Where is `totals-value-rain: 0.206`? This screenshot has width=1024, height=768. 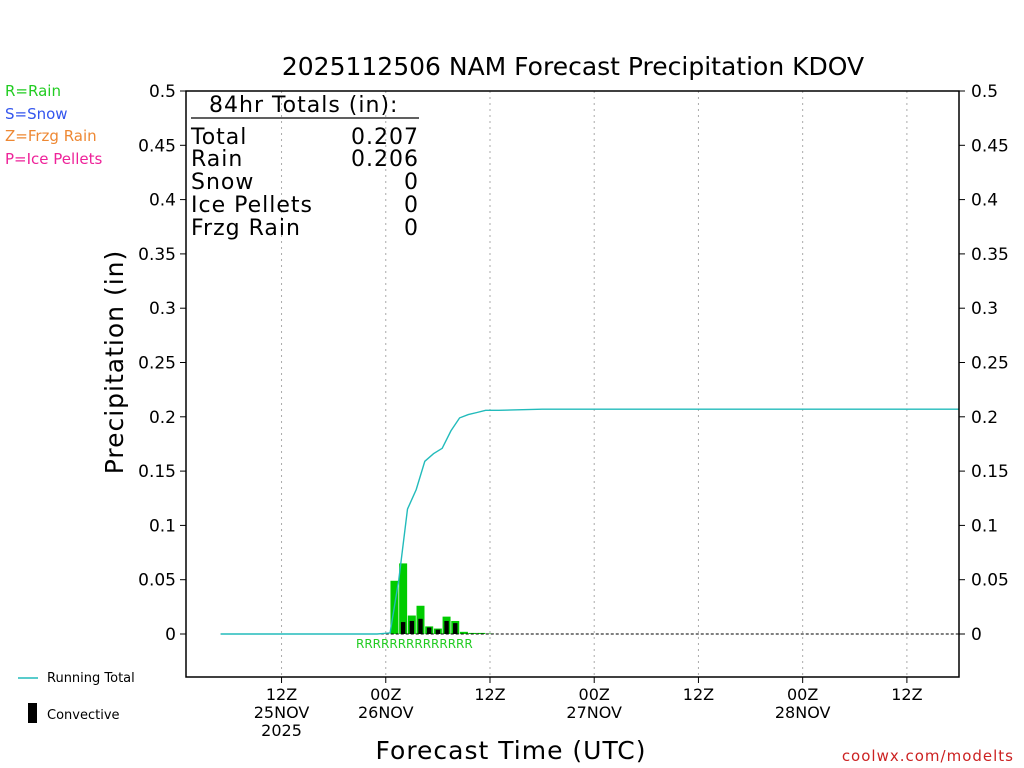 totals-value-rain: 0.206 is located at coordinates (385, 159).